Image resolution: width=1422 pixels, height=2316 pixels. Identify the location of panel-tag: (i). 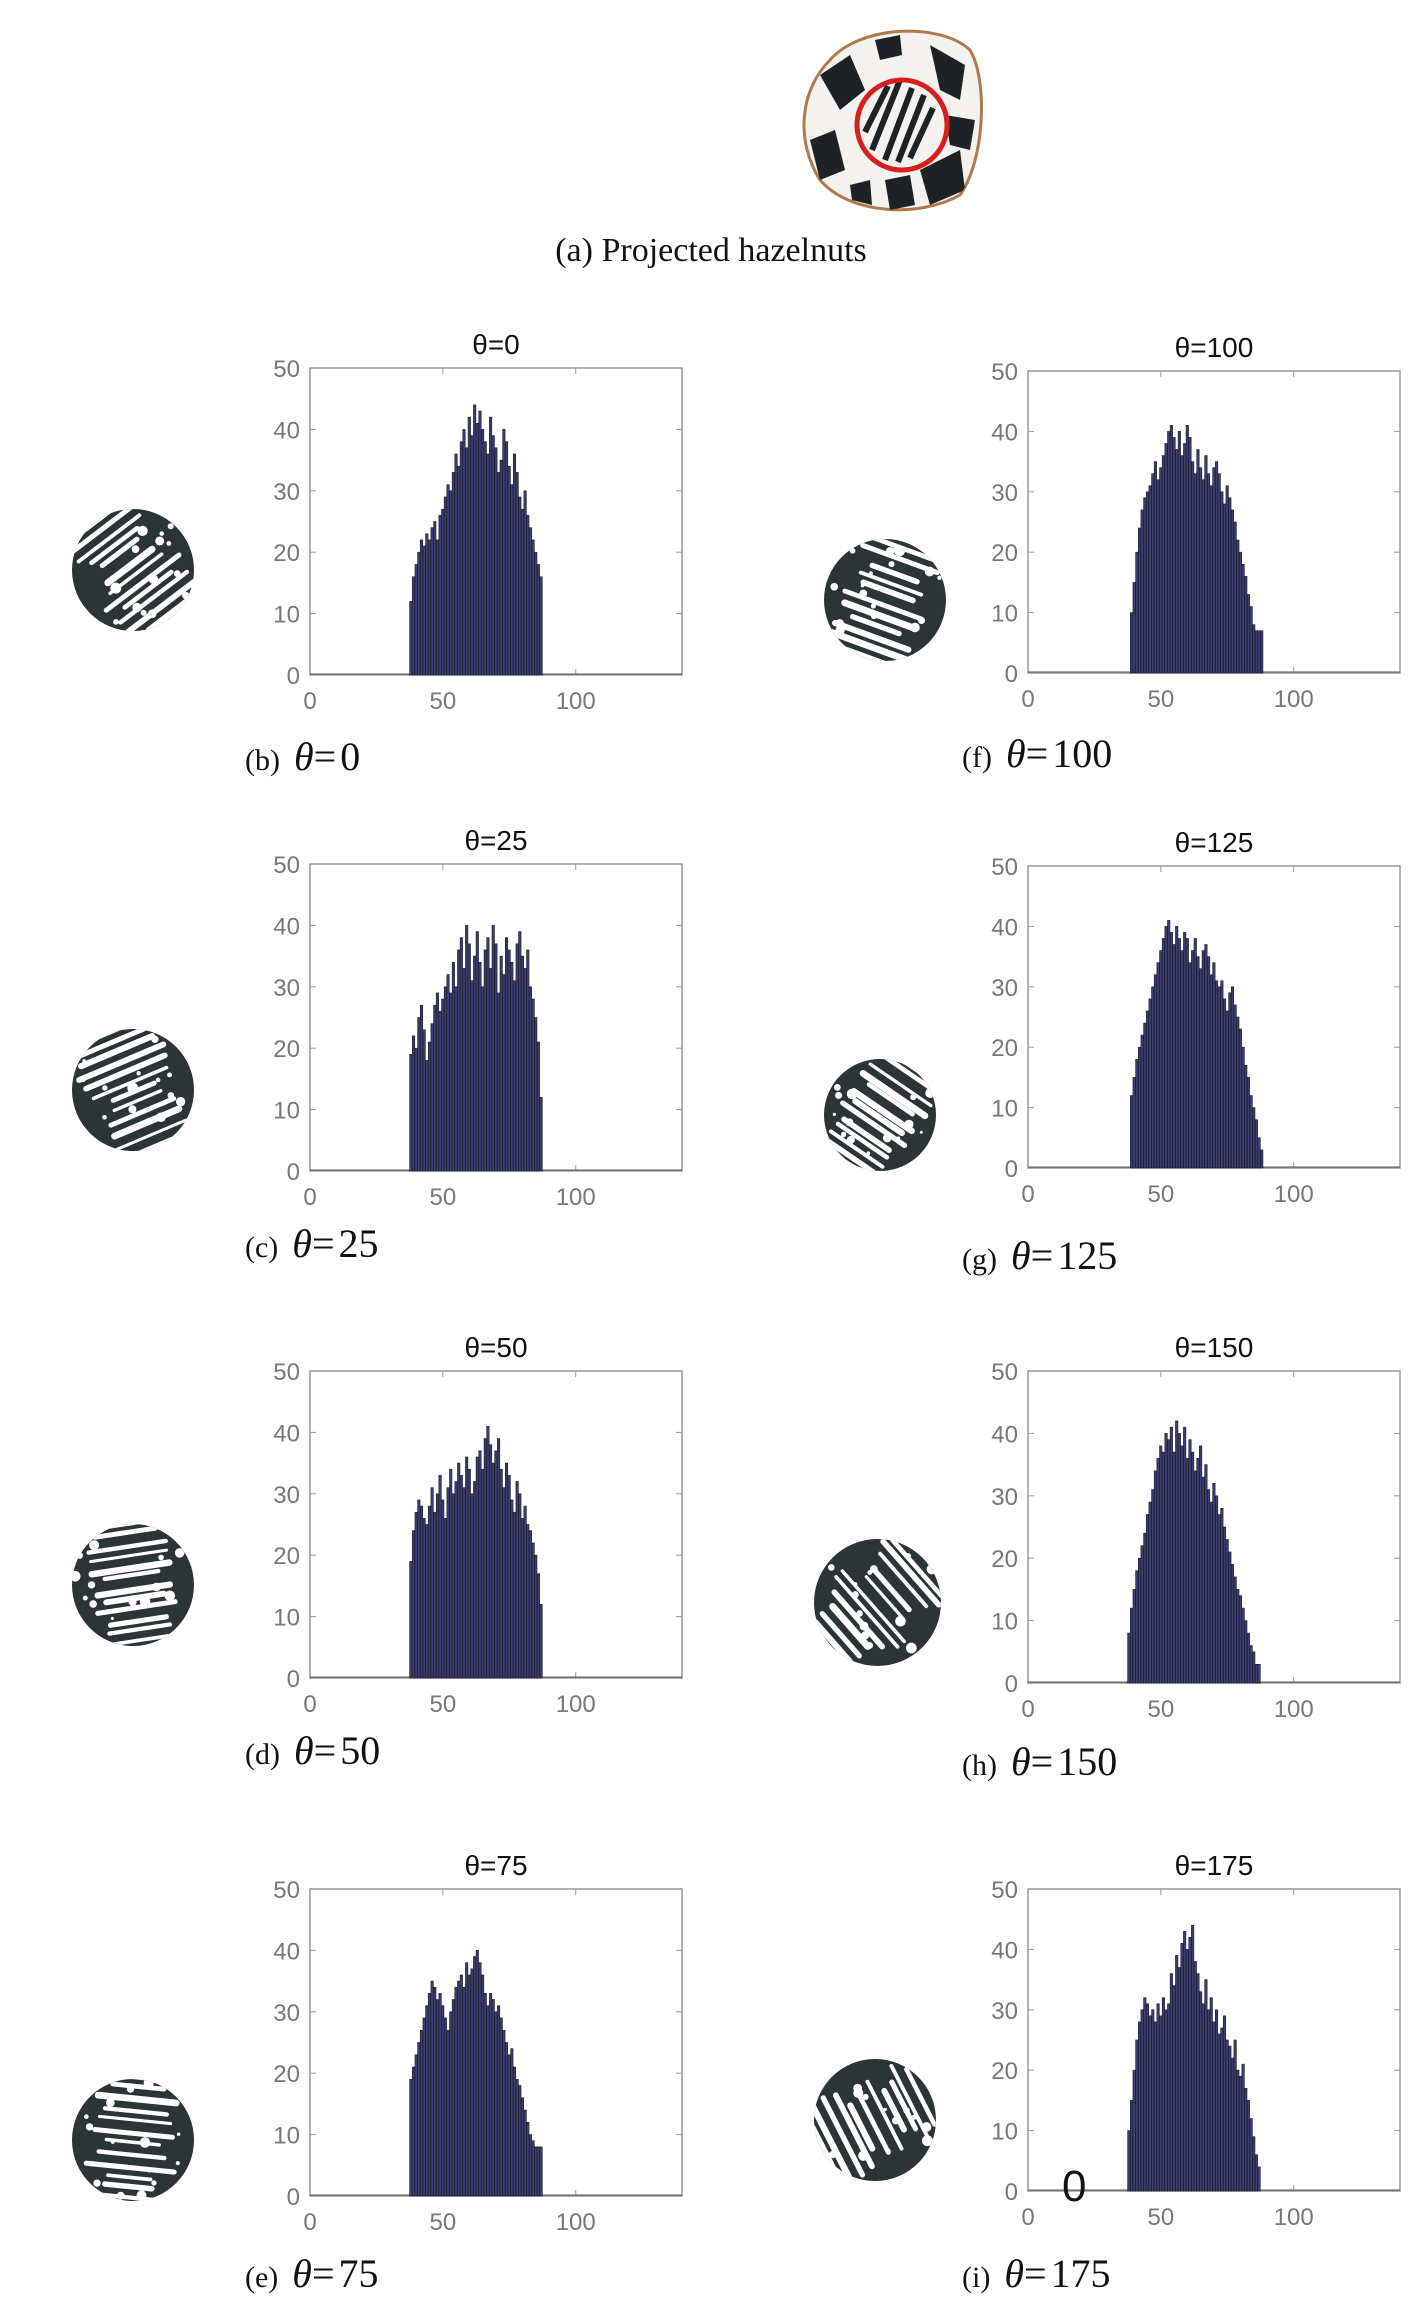
(976, 2277).